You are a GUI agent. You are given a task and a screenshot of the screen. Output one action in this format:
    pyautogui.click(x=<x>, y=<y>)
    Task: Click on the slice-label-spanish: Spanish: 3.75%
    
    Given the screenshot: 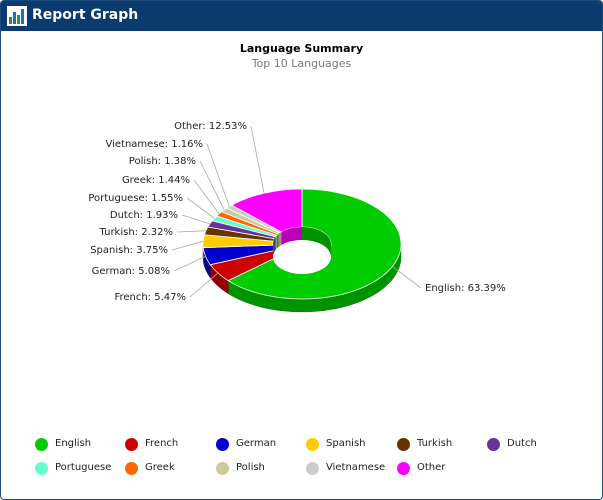 What is the action you would take?
    pyautogui.click(x=129, y=250)
    